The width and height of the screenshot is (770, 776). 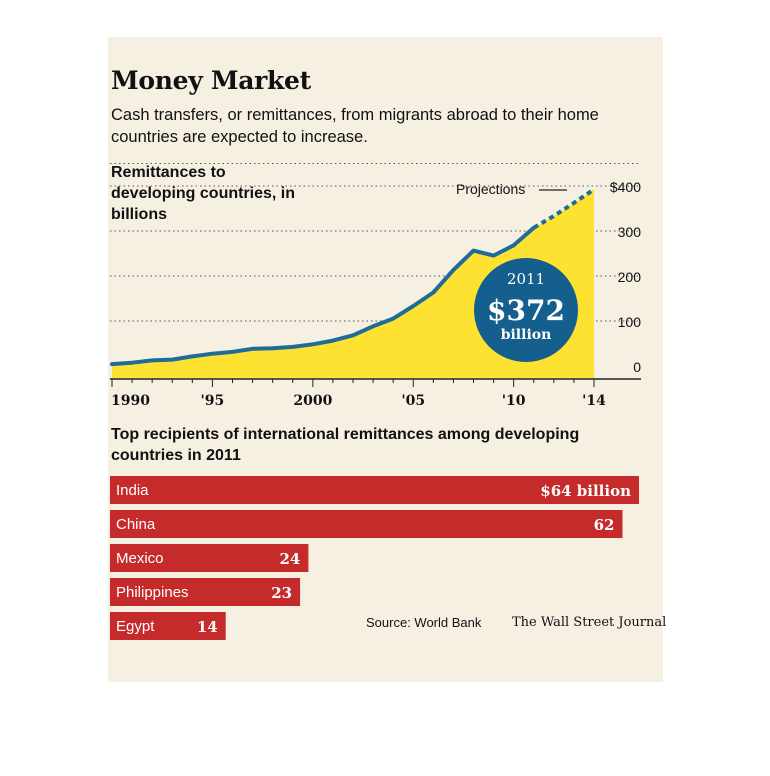 I want to click on x-tick-label: '95, so click(x=213, y=401).